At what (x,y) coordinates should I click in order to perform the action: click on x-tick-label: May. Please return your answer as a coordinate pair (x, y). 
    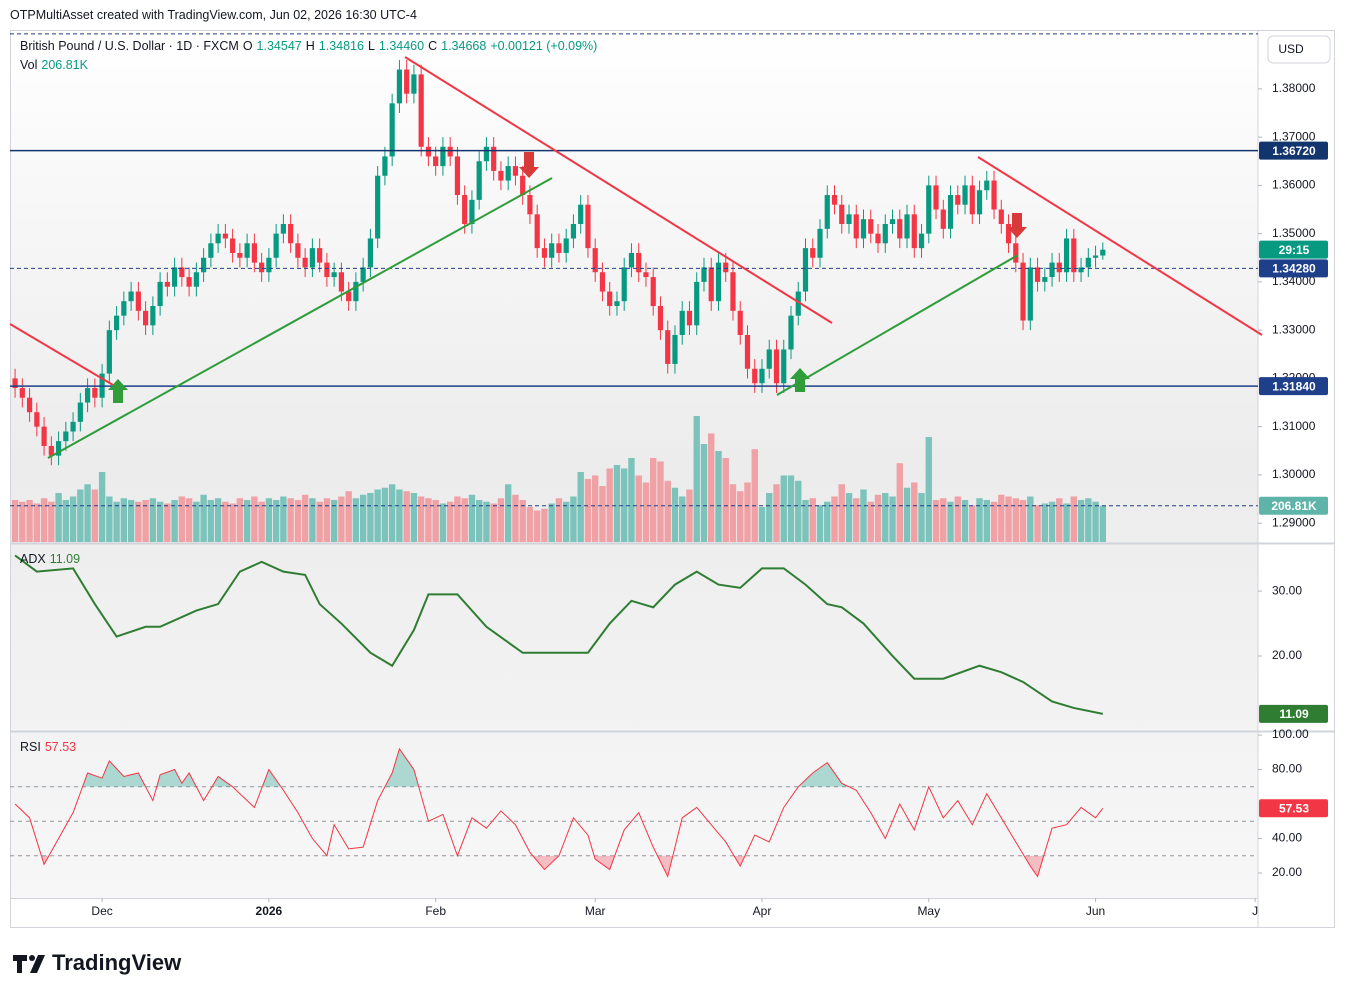
    Looking at the image, I should click on (928, 911).